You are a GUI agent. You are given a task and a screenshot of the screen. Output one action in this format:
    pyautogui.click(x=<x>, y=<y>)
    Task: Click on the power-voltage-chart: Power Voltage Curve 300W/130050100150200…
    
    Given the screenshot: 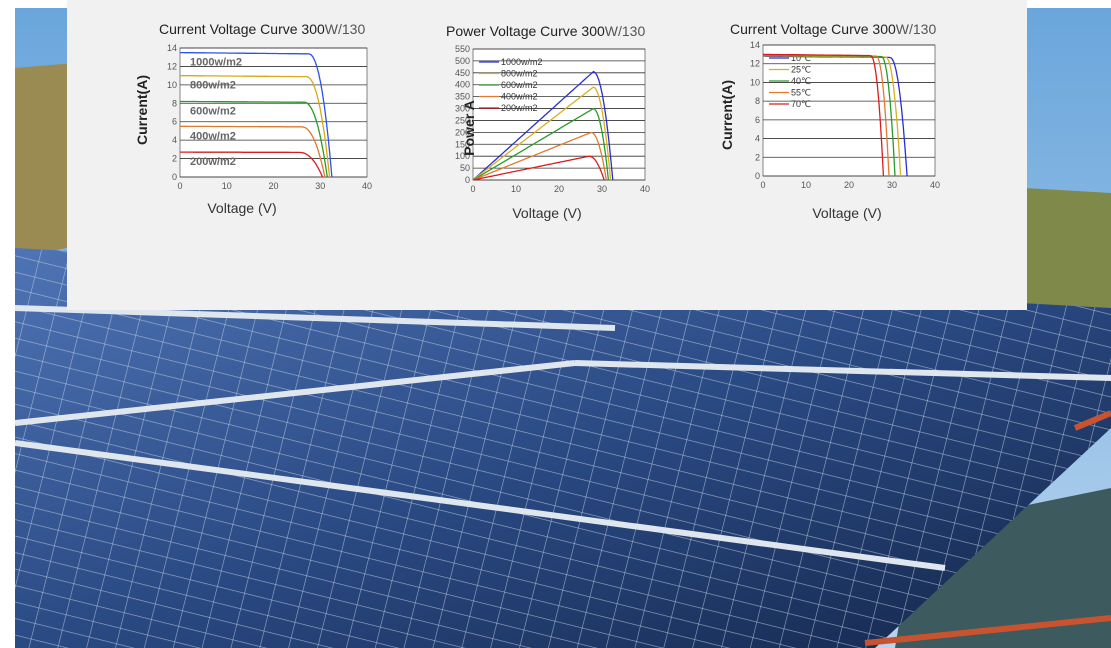 What is the action you would take?
    pyautogui.click(x=548, y=122)
    